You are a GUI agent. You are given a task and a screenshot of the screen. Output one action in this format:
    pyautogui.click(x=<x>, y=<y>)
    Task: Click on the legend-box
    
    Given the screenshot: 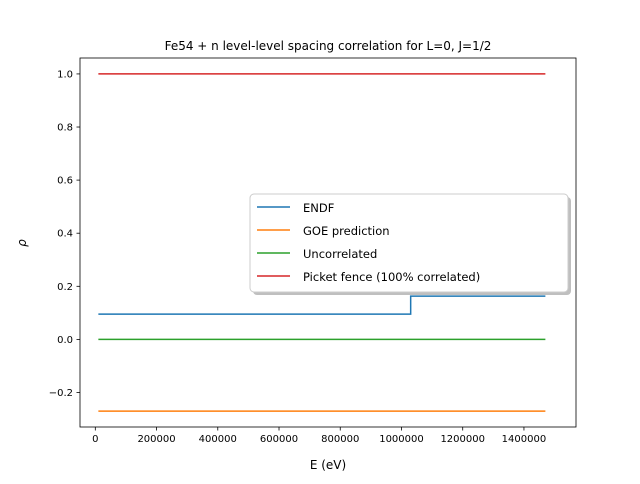 What is the action you would take?
    pyautogui.click(x=409, y=243)
    